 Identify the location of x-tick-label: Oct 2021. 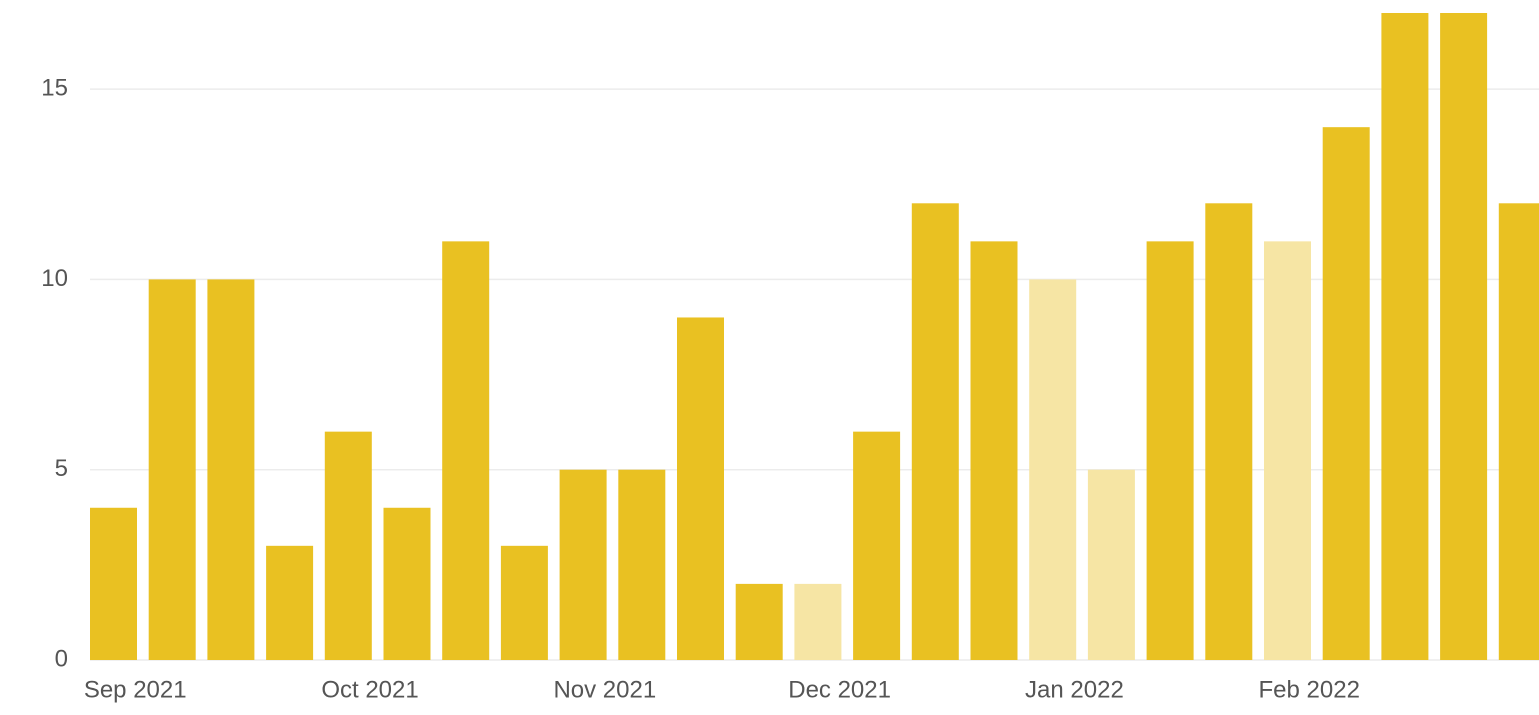
(369, 689).